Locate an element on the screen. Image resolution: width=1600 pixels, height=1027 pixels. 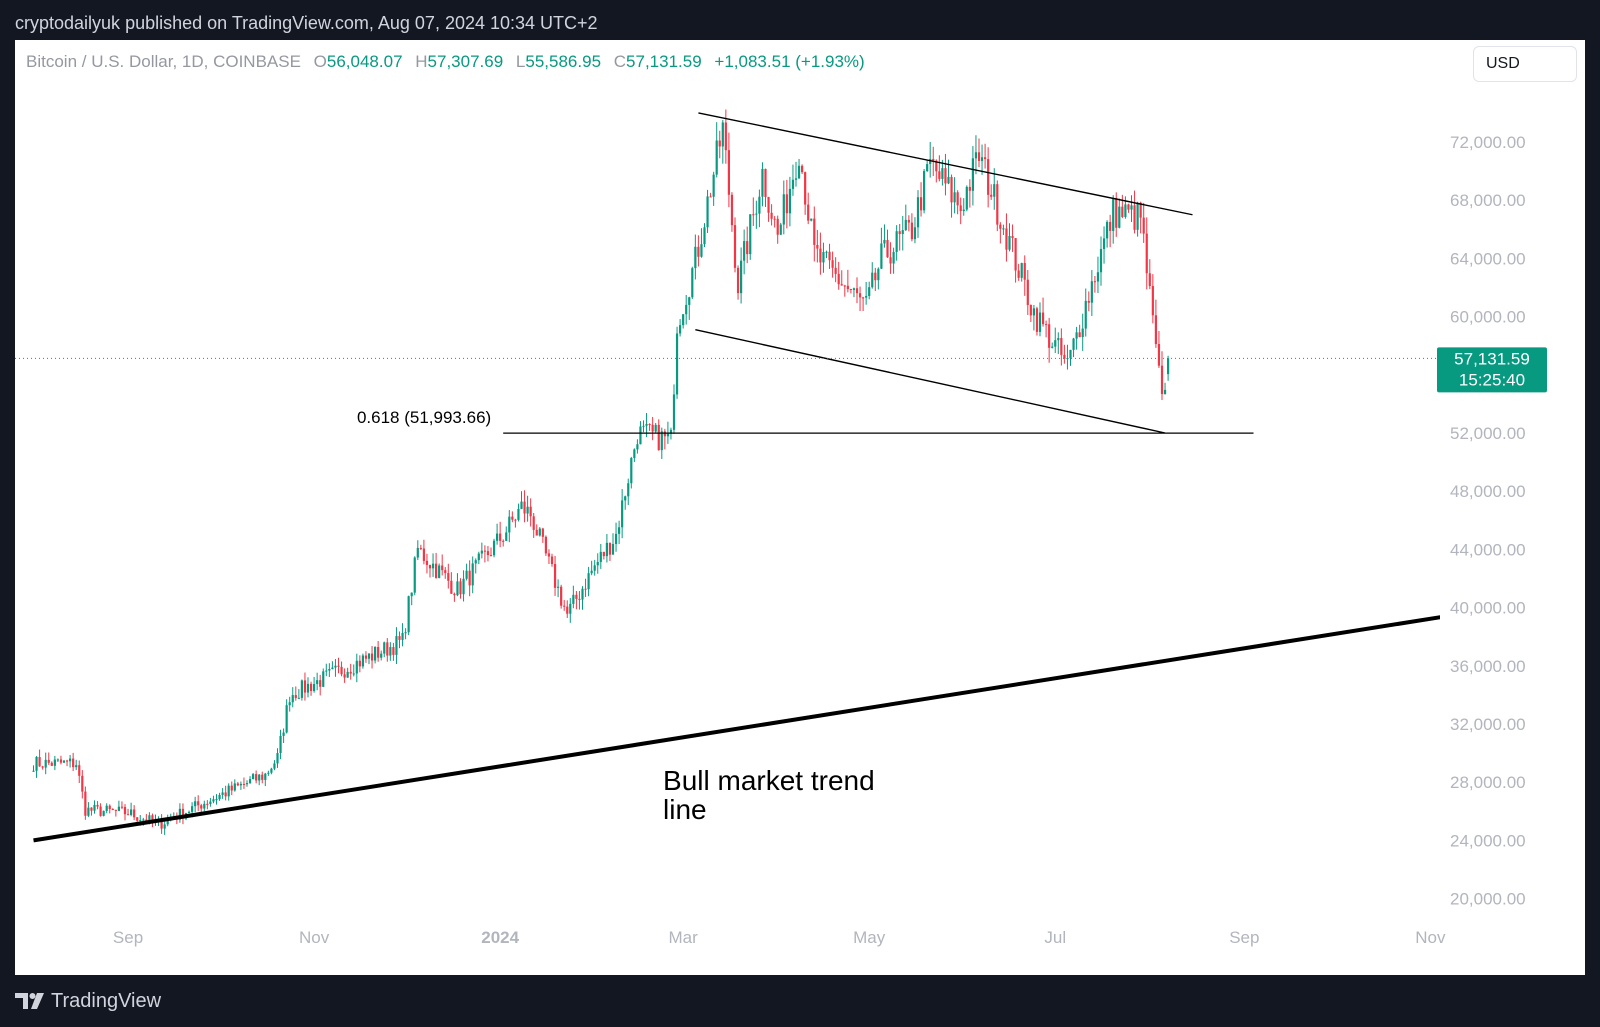
currency-button: USD is located at coordinates (1525, 64).